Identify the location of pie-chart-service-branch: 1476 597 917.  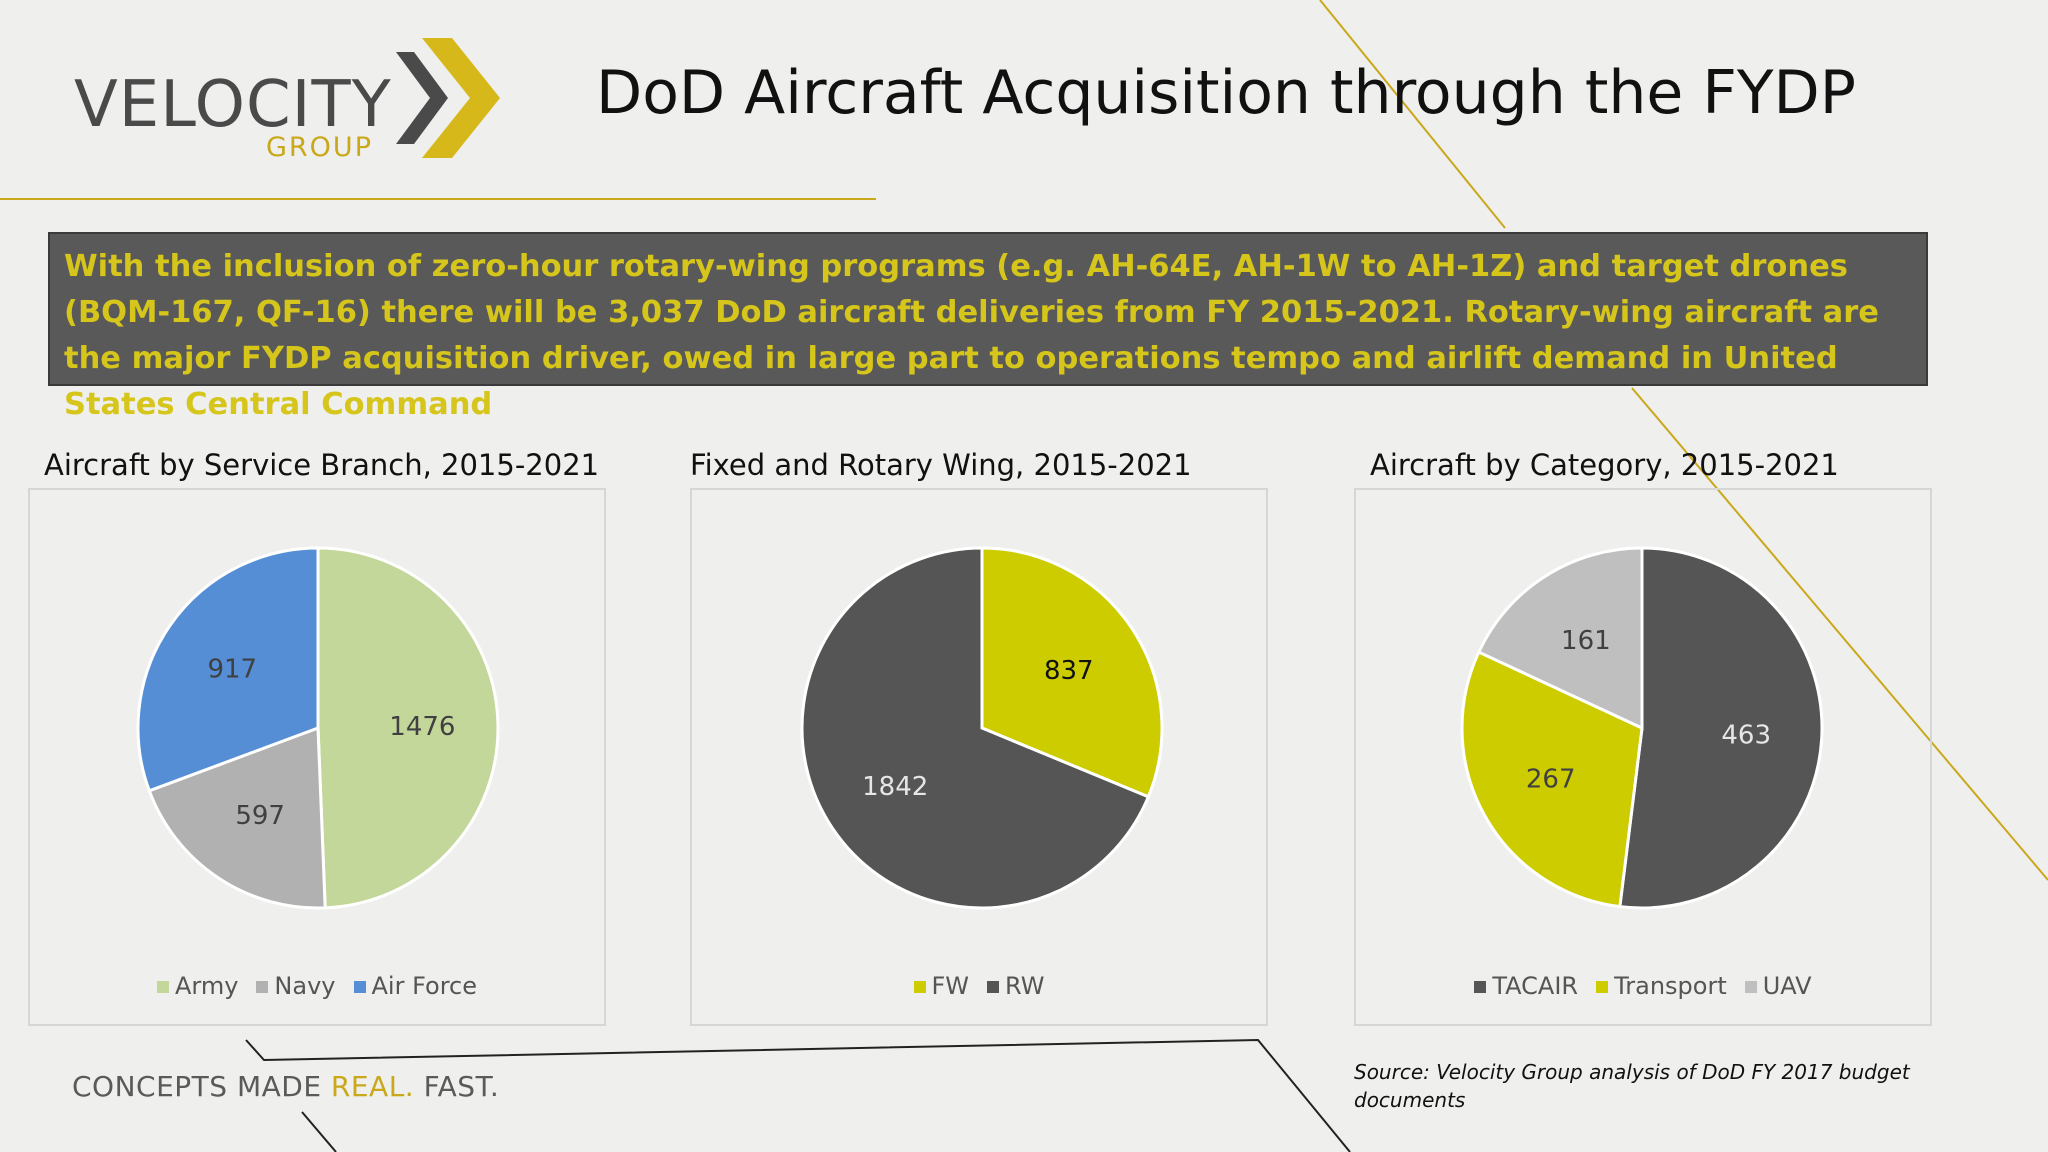
(318, 728).